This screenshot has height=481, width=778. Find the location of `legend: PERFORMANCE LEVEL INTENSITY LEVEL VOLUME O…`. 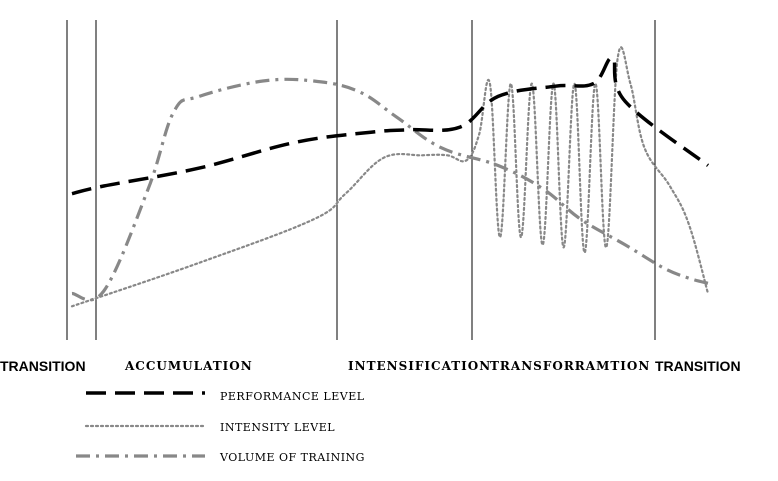

legend: PERFORMANCE LEVEL INTENSITY LEVEL VOLUME O… is located at coordinates (220, 427).